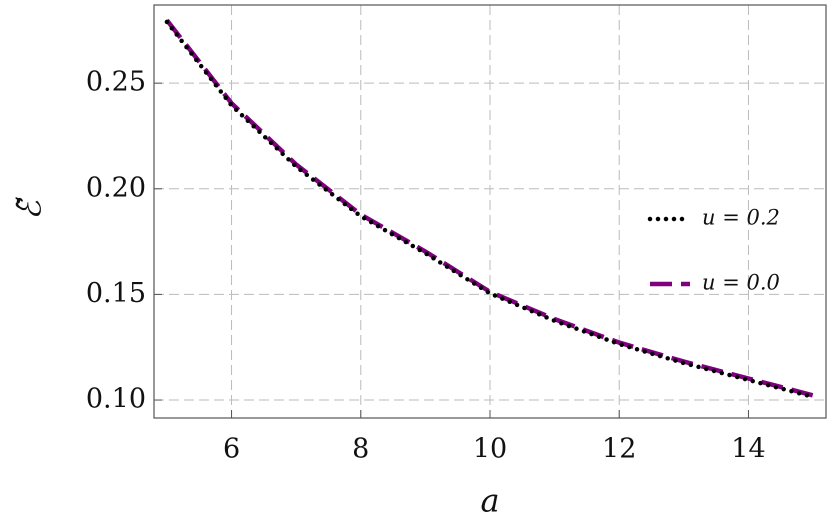 This screenshot has height=518, width=830. What do you see at coordinates (116, 399) in the screenshot?
I see `y-tick-label: 0.10` at bounding box center [116, 399].